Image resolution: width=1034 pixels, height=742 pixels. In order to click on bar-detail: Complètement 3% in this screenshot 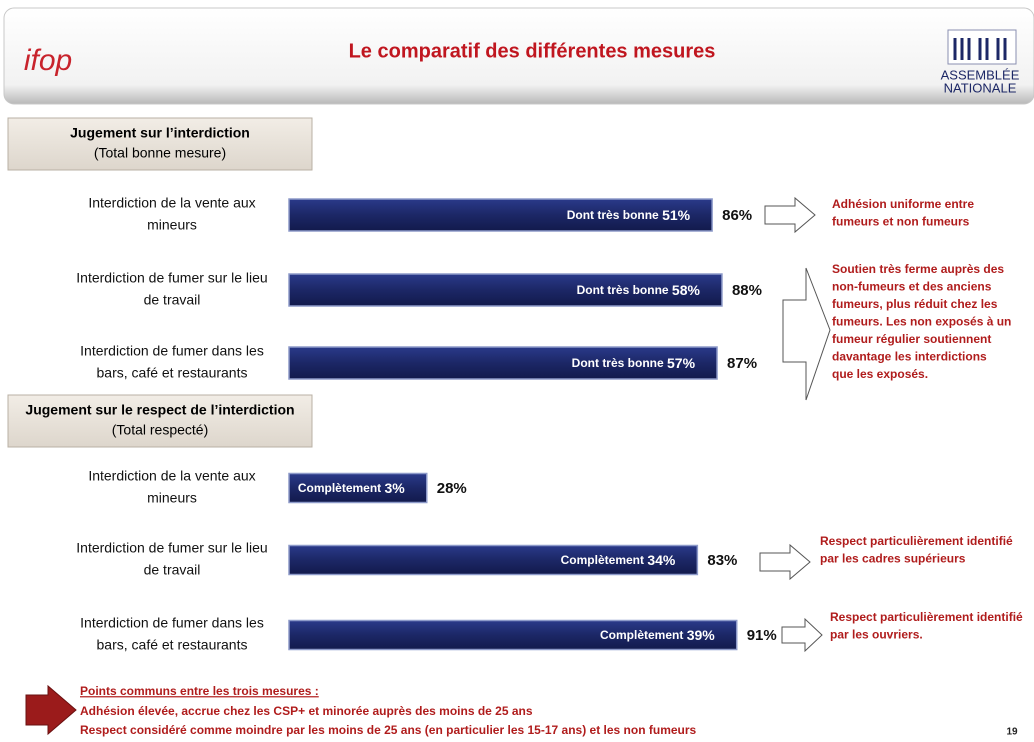, I will do `click(351, 488)`.